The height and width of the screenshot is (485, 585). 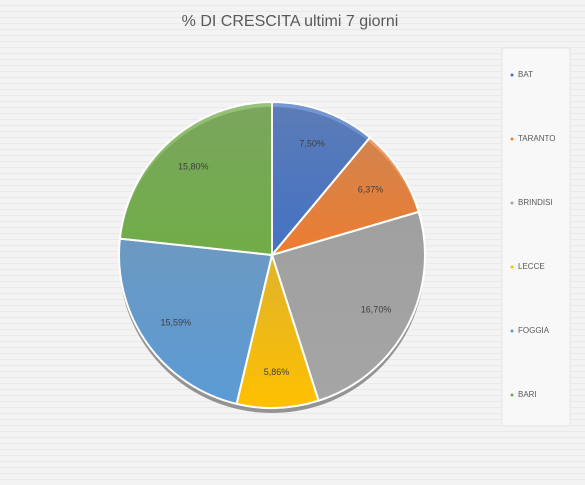 I want to click on legend-label: BARI, so click(x=527, y=394).